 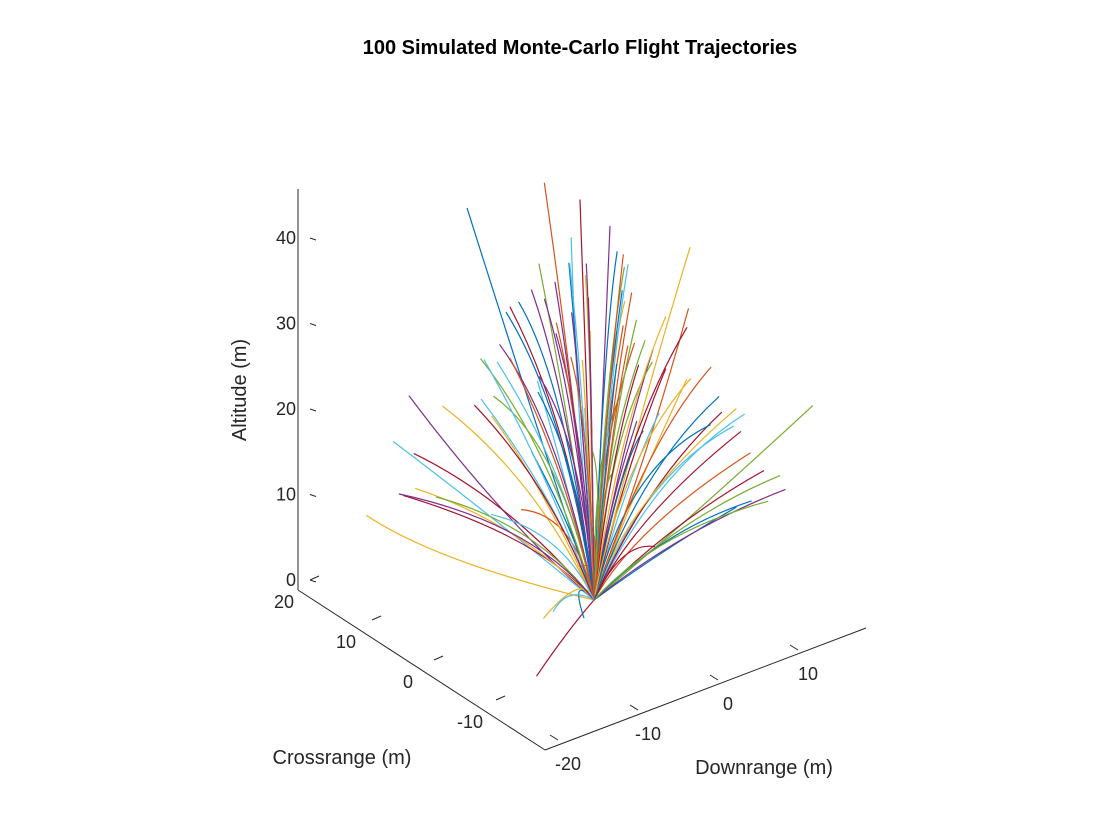 What do you see at coordinates (808, 674) in the screenshot?
I see `x-tick-label: 10` at bounding box center [808, 674].